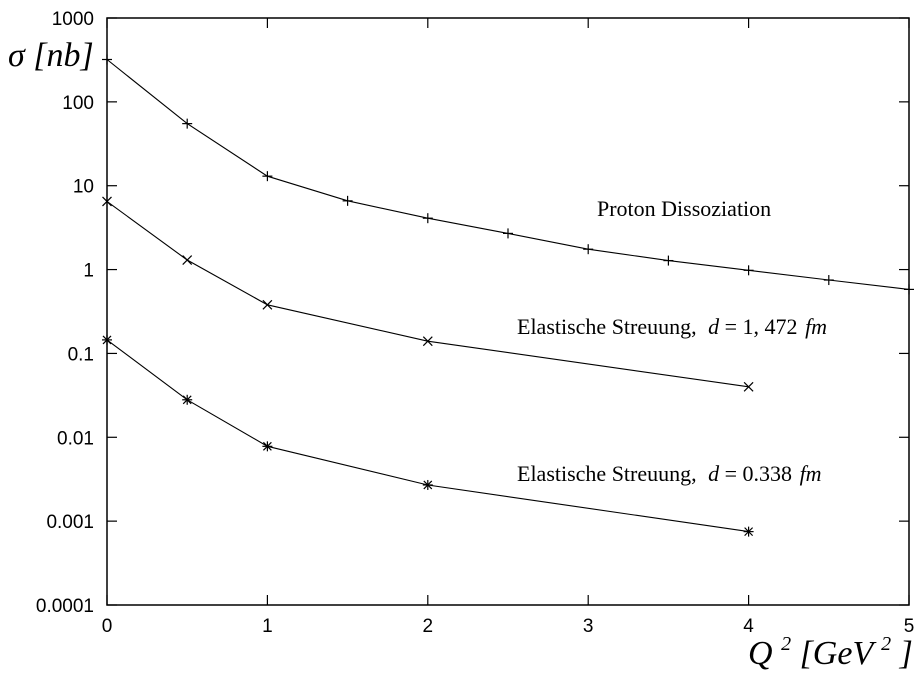  What do you see at coordinates (73, 19) in the screenshot?
I see `y-tick-label: 1000` at bounding box center [73, 19].